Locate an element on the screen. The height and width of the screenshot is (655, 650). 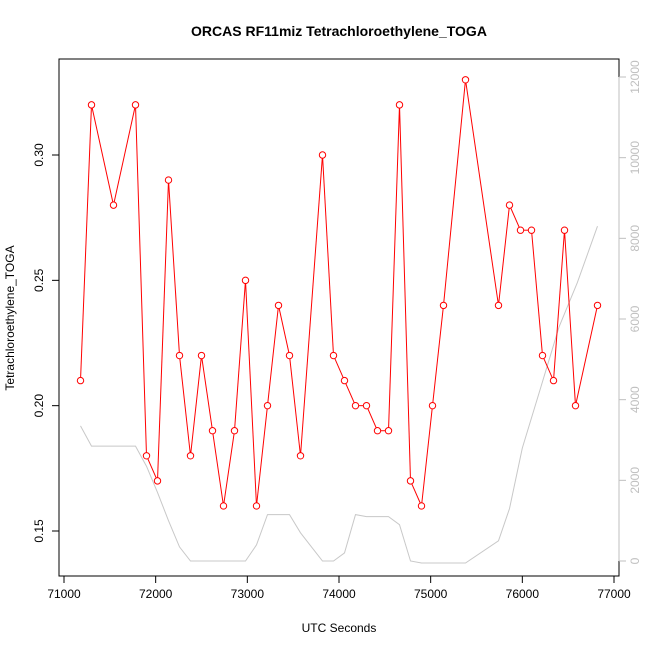
y2-tick-label: 2000 is located at coordinates (635, 480).